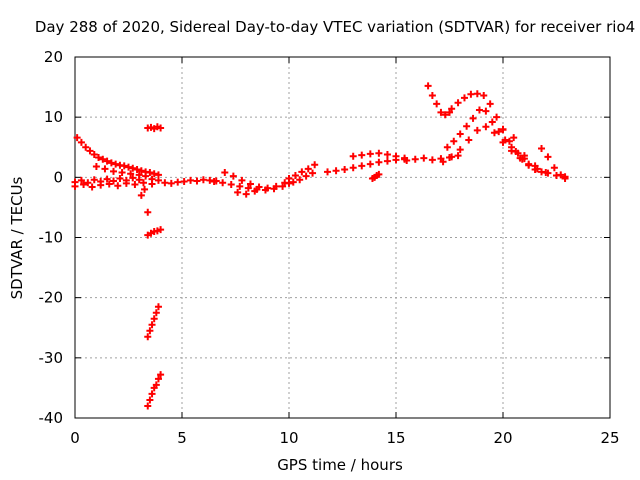  What do you see at coordinates (51, 298) in the screenshot?
I see `y-tick-label: -20` at bounding box center [51, 298].